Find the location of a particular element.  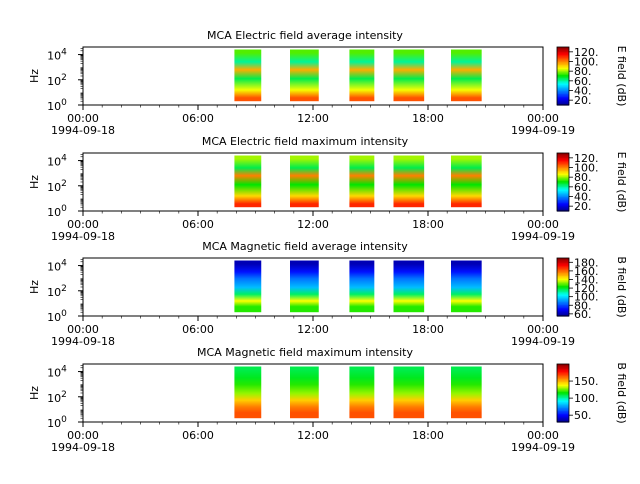

colorbar-tick-label: 80. is located at coordinates (583, 177).